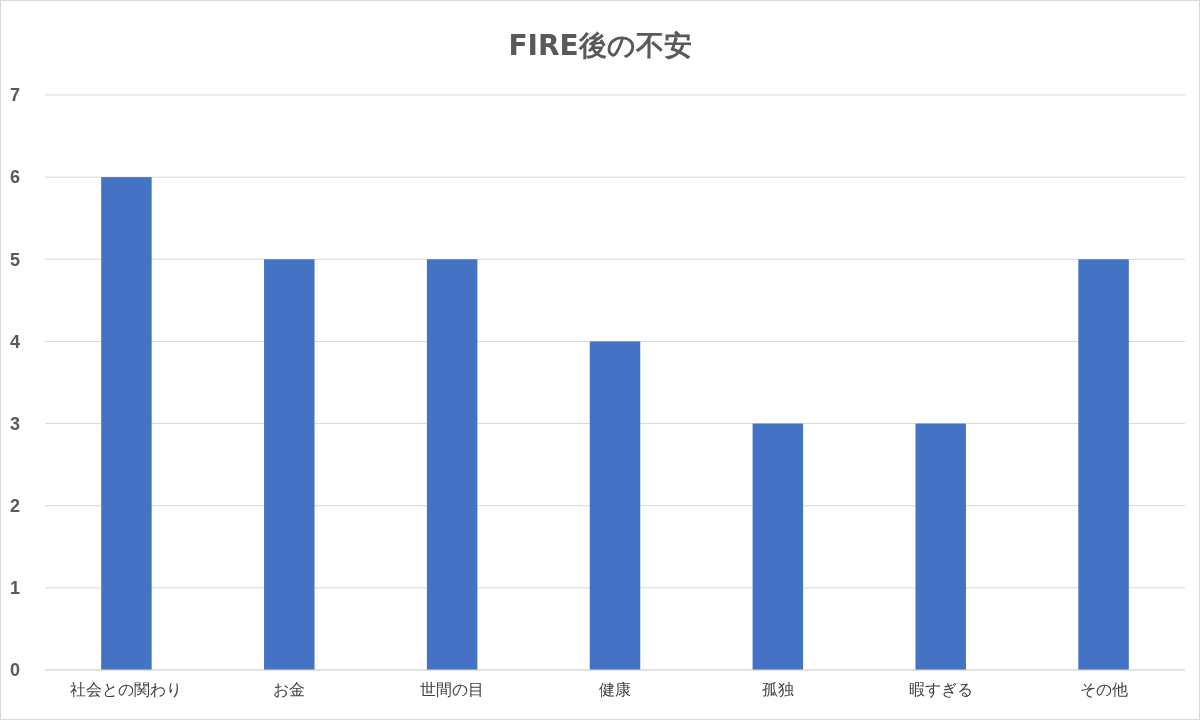  Describe the element at coordinates (615, 690) in the screenshot. I see `x-tick-label: 健康` at that location.